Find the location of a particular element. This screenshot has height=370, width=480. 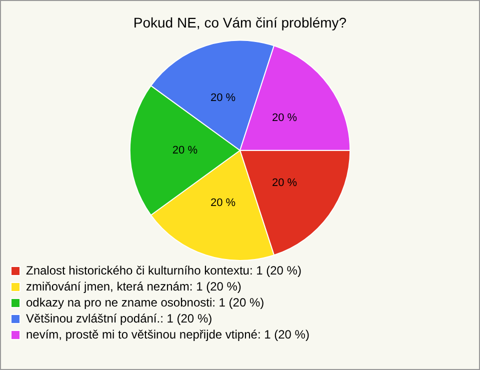

legend-label: zmiňování jmen, která neznám: 1 (20 %) is located at coordinates (134, 286).